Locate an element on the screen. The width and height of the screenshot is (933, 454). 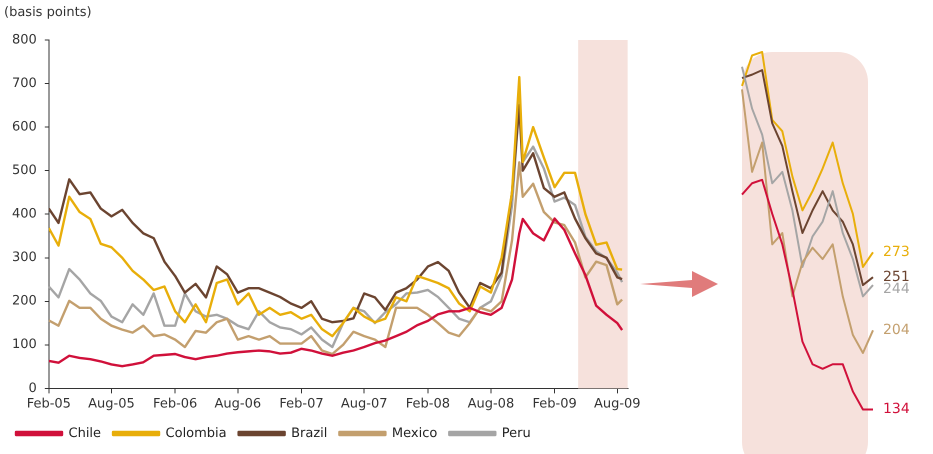
x-tick-label: Feb-09 is located at coordinates (554, 404).